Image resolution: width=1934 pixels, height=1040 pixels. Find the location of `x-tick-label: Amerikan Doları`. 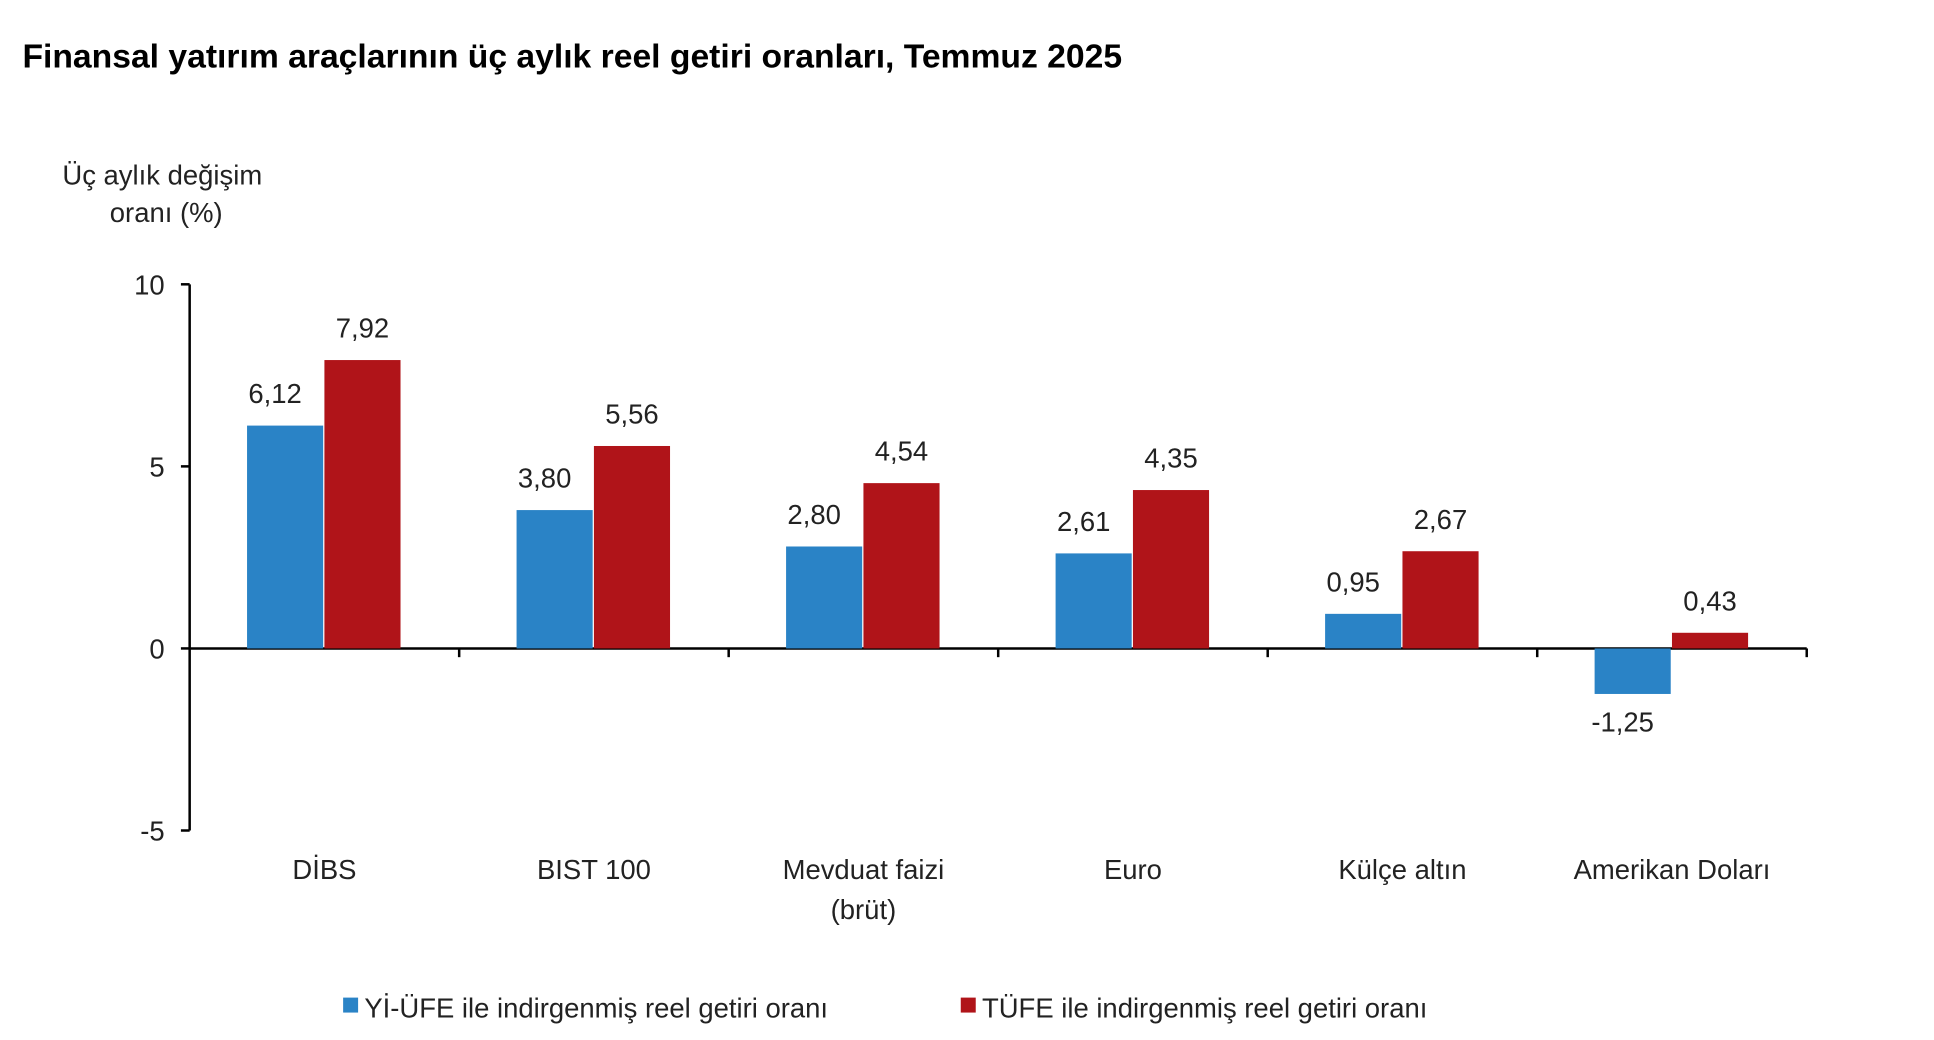

x-tick-label: Amerikan Doları is located at coordinates (1672, 869).